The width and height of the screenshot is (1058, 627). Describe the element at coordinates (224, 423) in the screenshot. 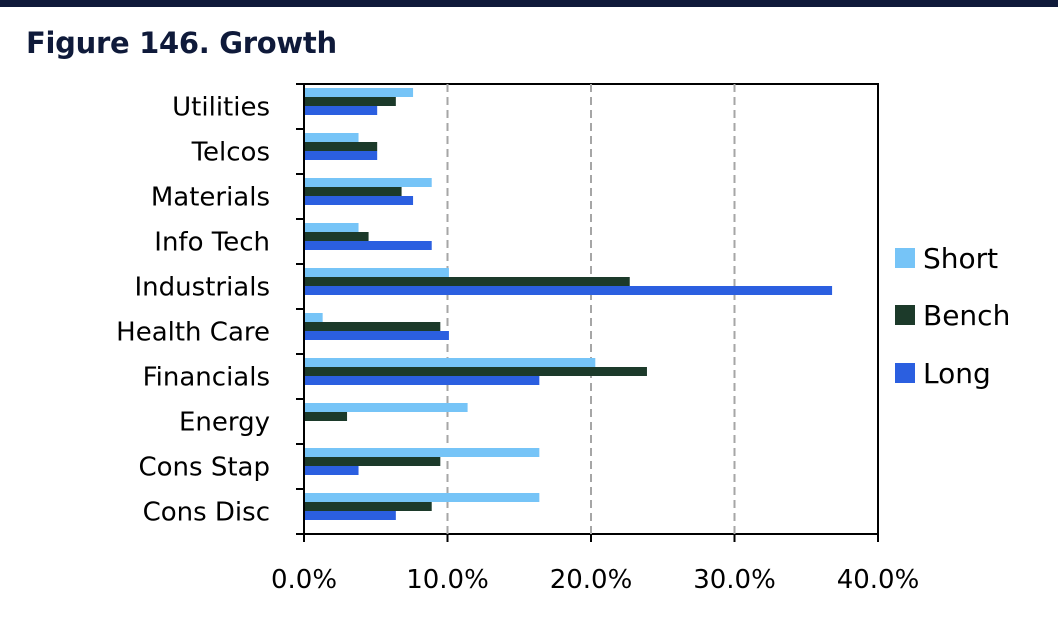

I see `category-label-energy: Energy` at that location.